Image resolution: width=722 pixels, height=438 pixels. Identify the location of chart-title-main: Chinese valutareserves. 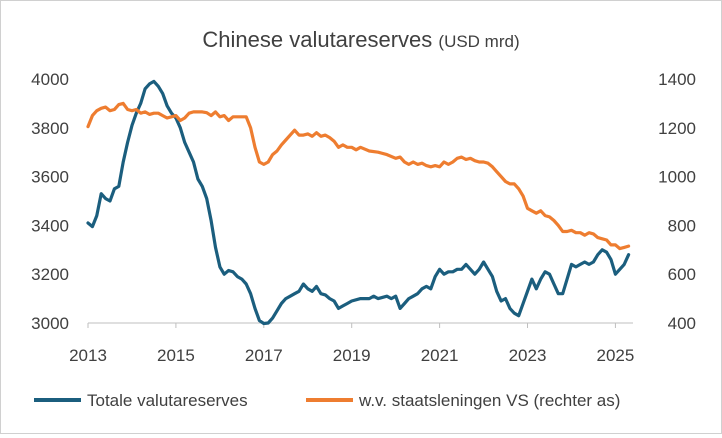
(317, 39).